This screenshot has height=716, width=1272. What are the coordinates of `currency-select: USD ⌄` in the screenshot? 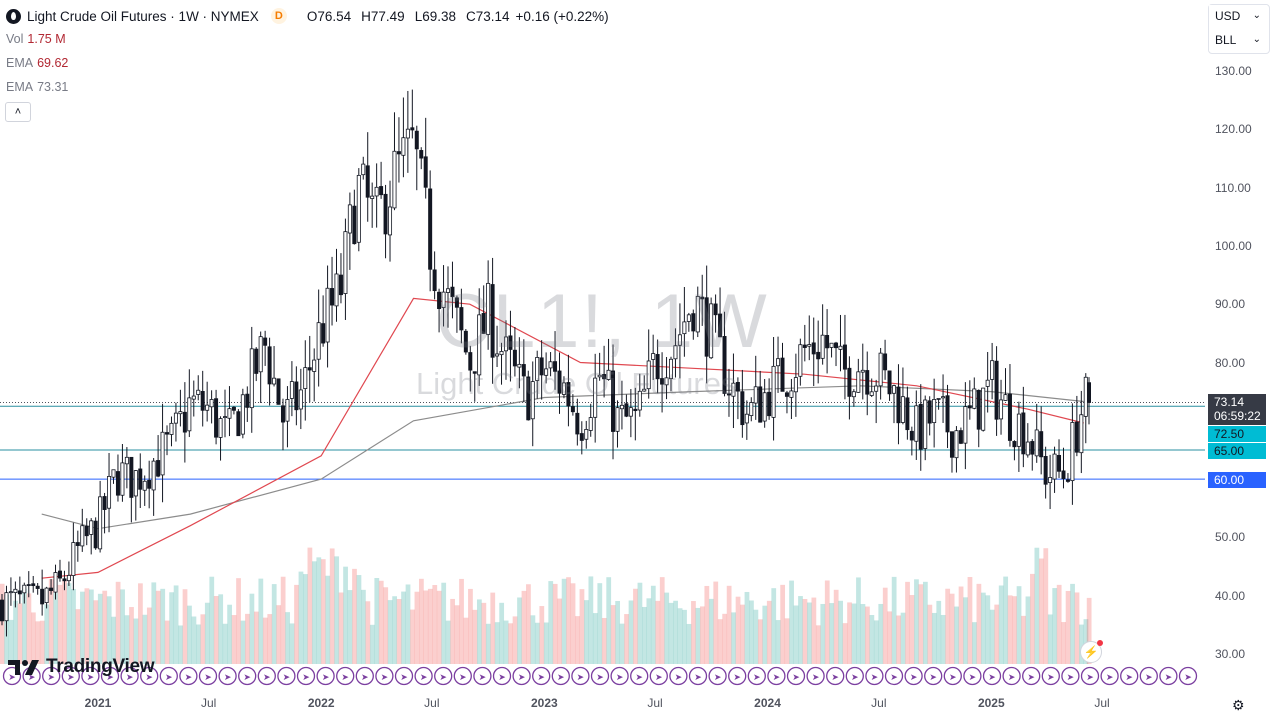 It's located at (1238, 16).